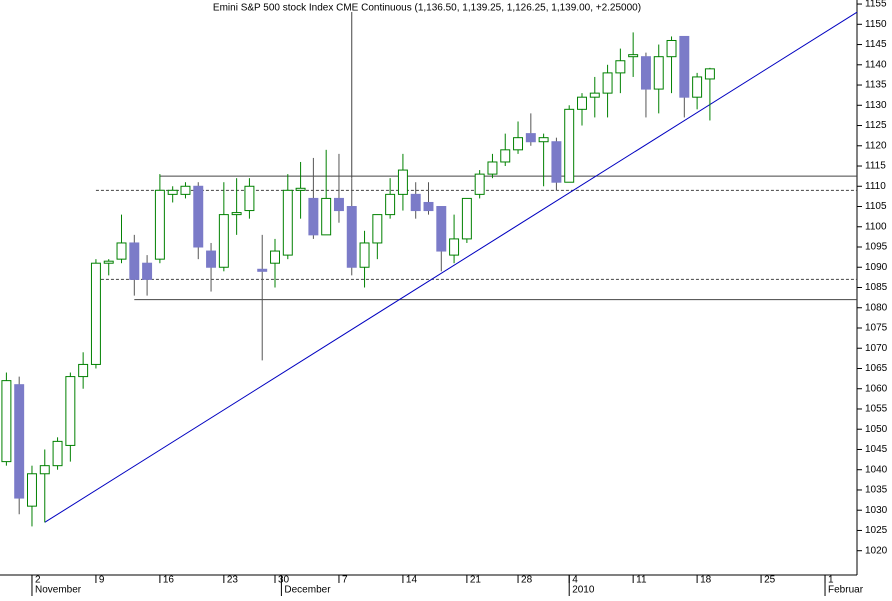  Describe the element at coordinates (58, 590) in the screenshot. I see `month-label: November` at that location.